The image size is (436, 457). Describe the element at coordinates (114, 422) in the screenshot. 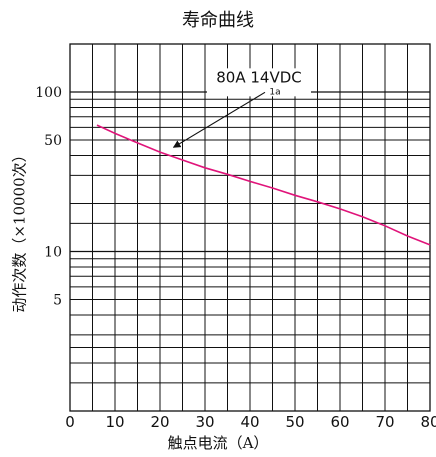

I see `x-tick-label: 10` at that location.